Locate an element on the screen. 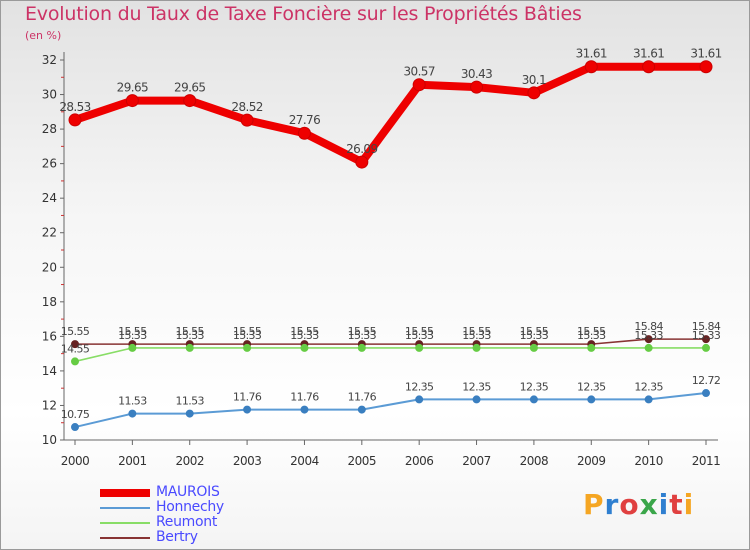 The width and height of the screenshot is (750, 550). legend-label: Bertry is located at coordinates (177, 537).